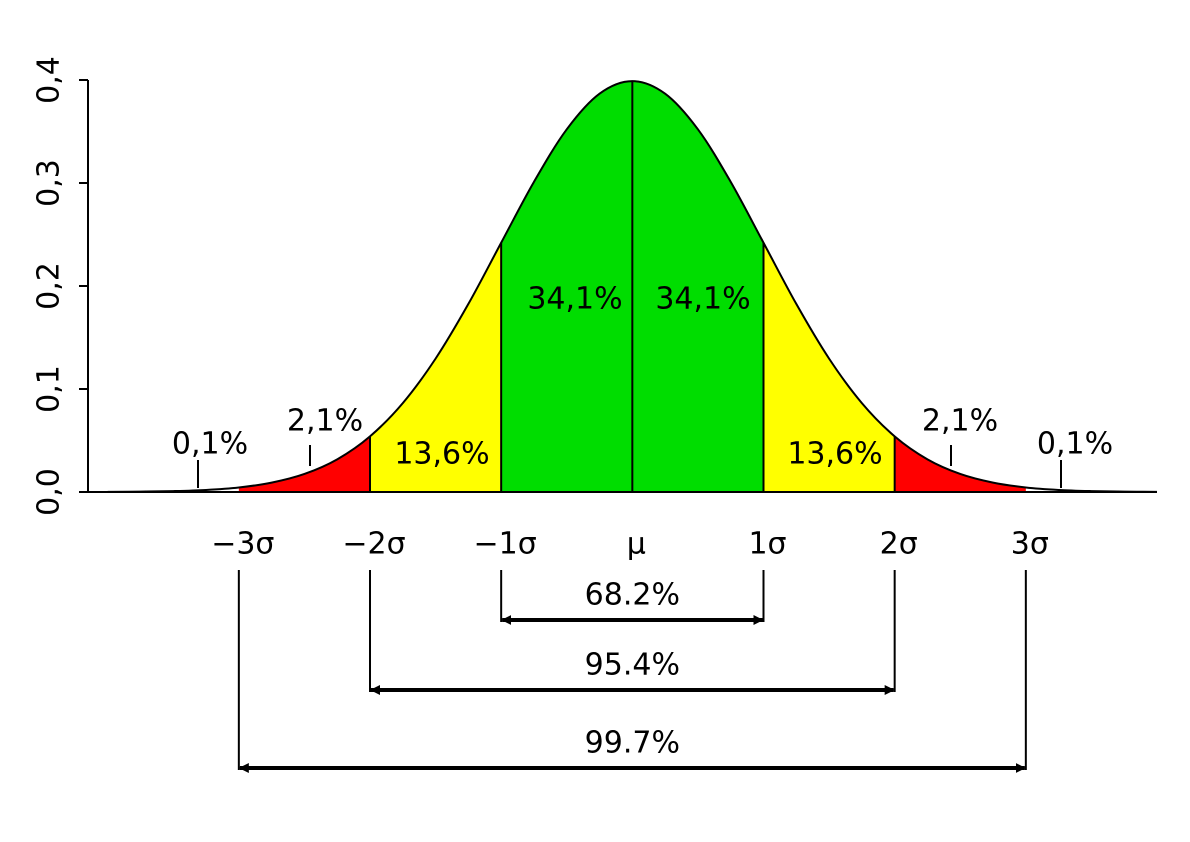  I want to click on y-tick-label: 0,0, so click(49, 492).